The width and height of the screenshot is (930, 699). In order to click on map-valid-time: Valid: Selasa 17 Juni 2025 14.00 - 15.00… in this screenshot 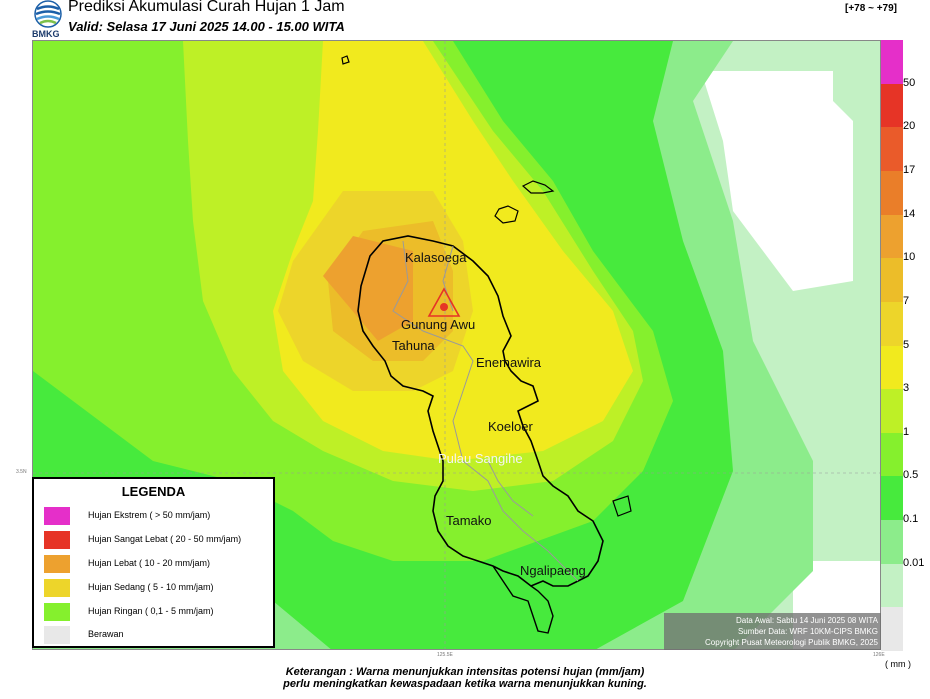, I will do `click(206, 26)`.